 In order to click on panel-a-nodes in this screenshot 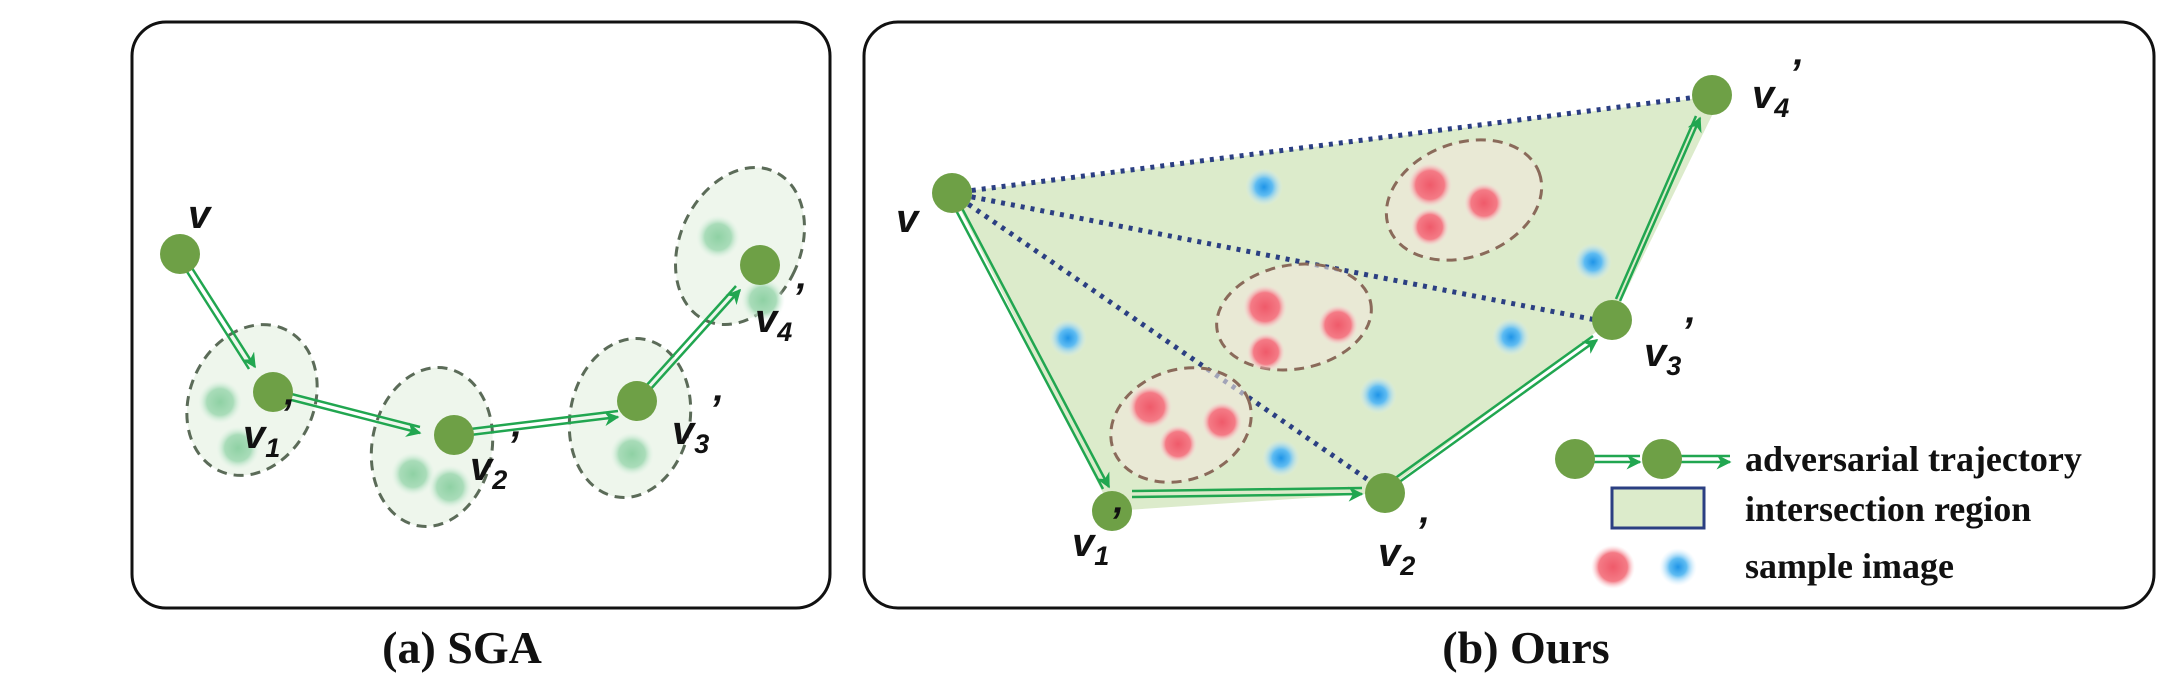, I will do `click(470, 344)`.